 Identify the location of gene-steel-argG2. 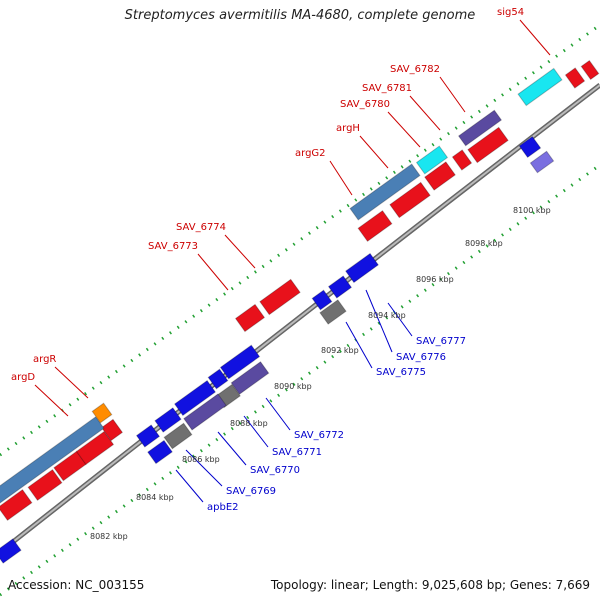
(385, 192).